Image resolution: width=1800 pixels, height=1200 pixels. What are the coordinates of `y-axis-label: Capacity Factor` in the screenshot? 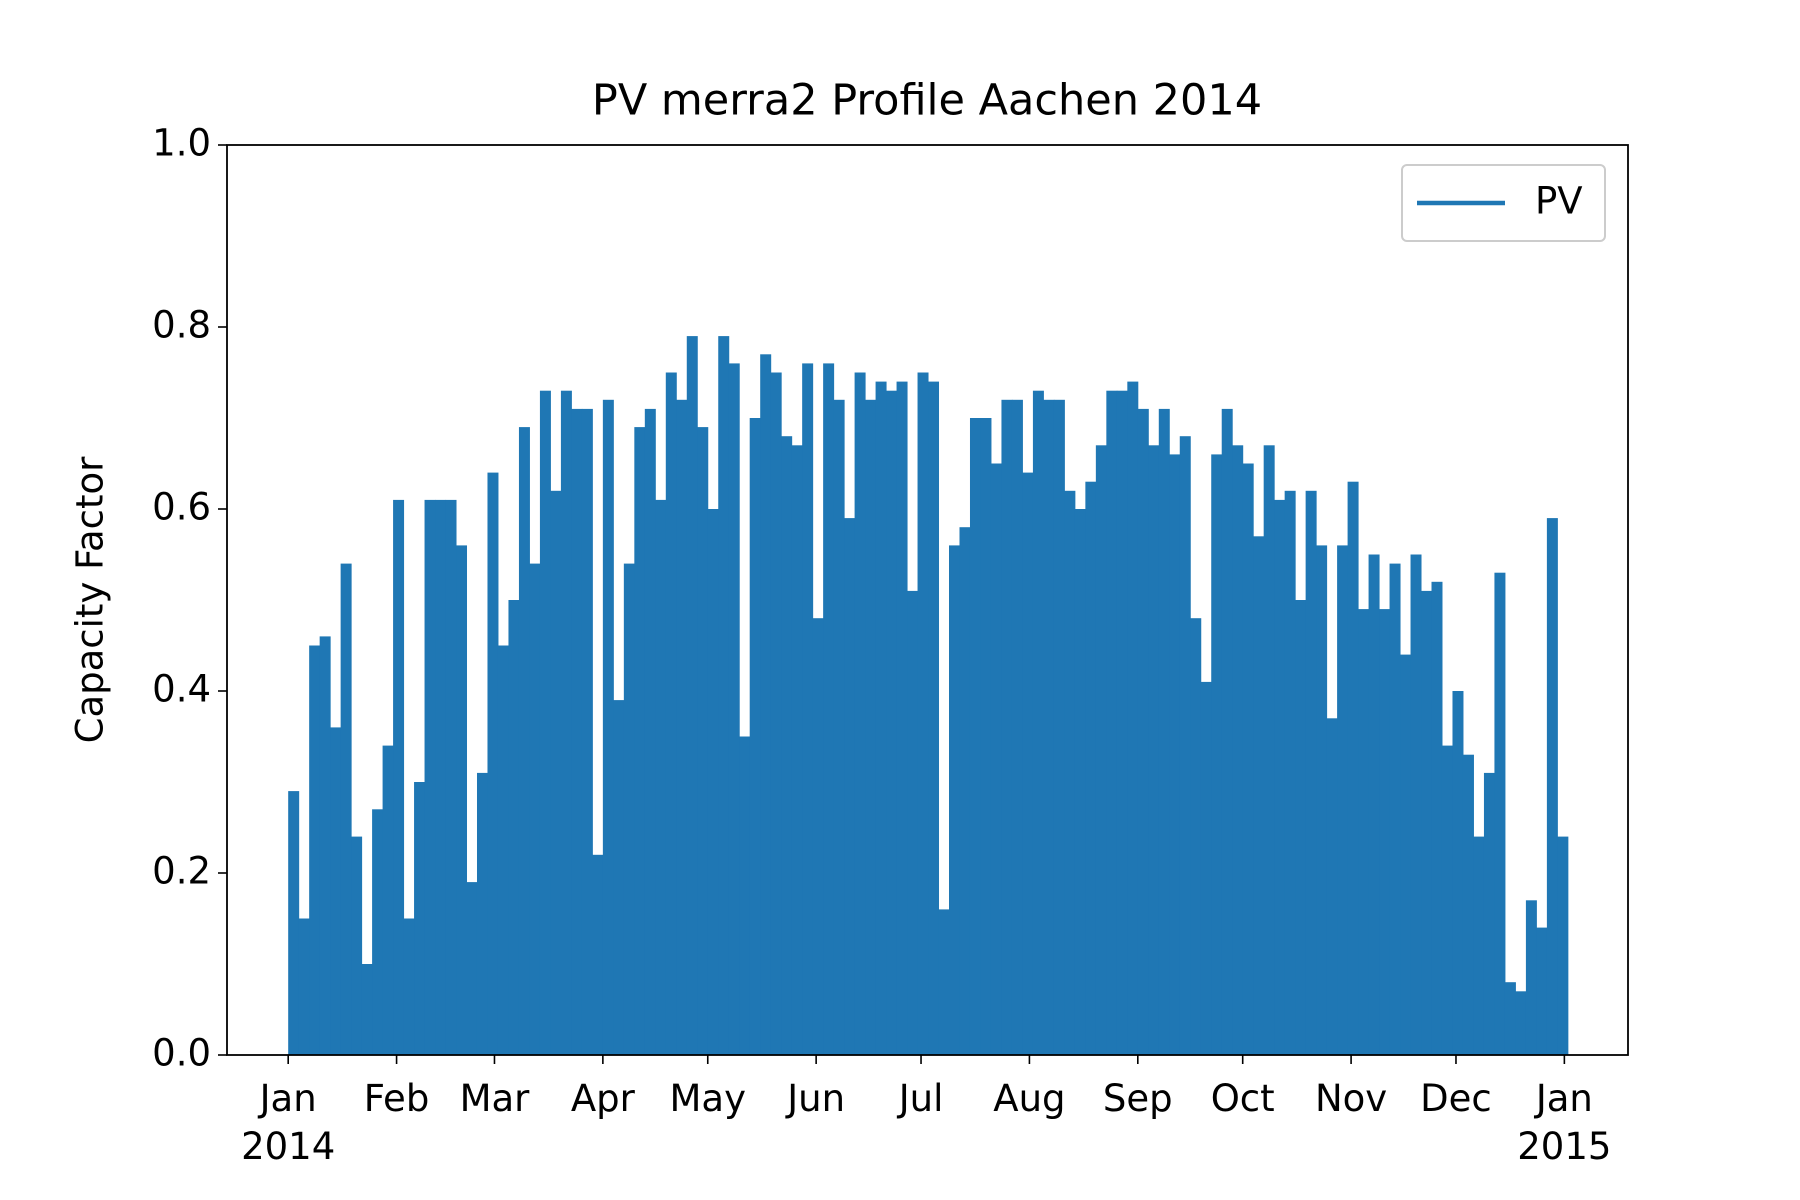 It's located at (90, 600).